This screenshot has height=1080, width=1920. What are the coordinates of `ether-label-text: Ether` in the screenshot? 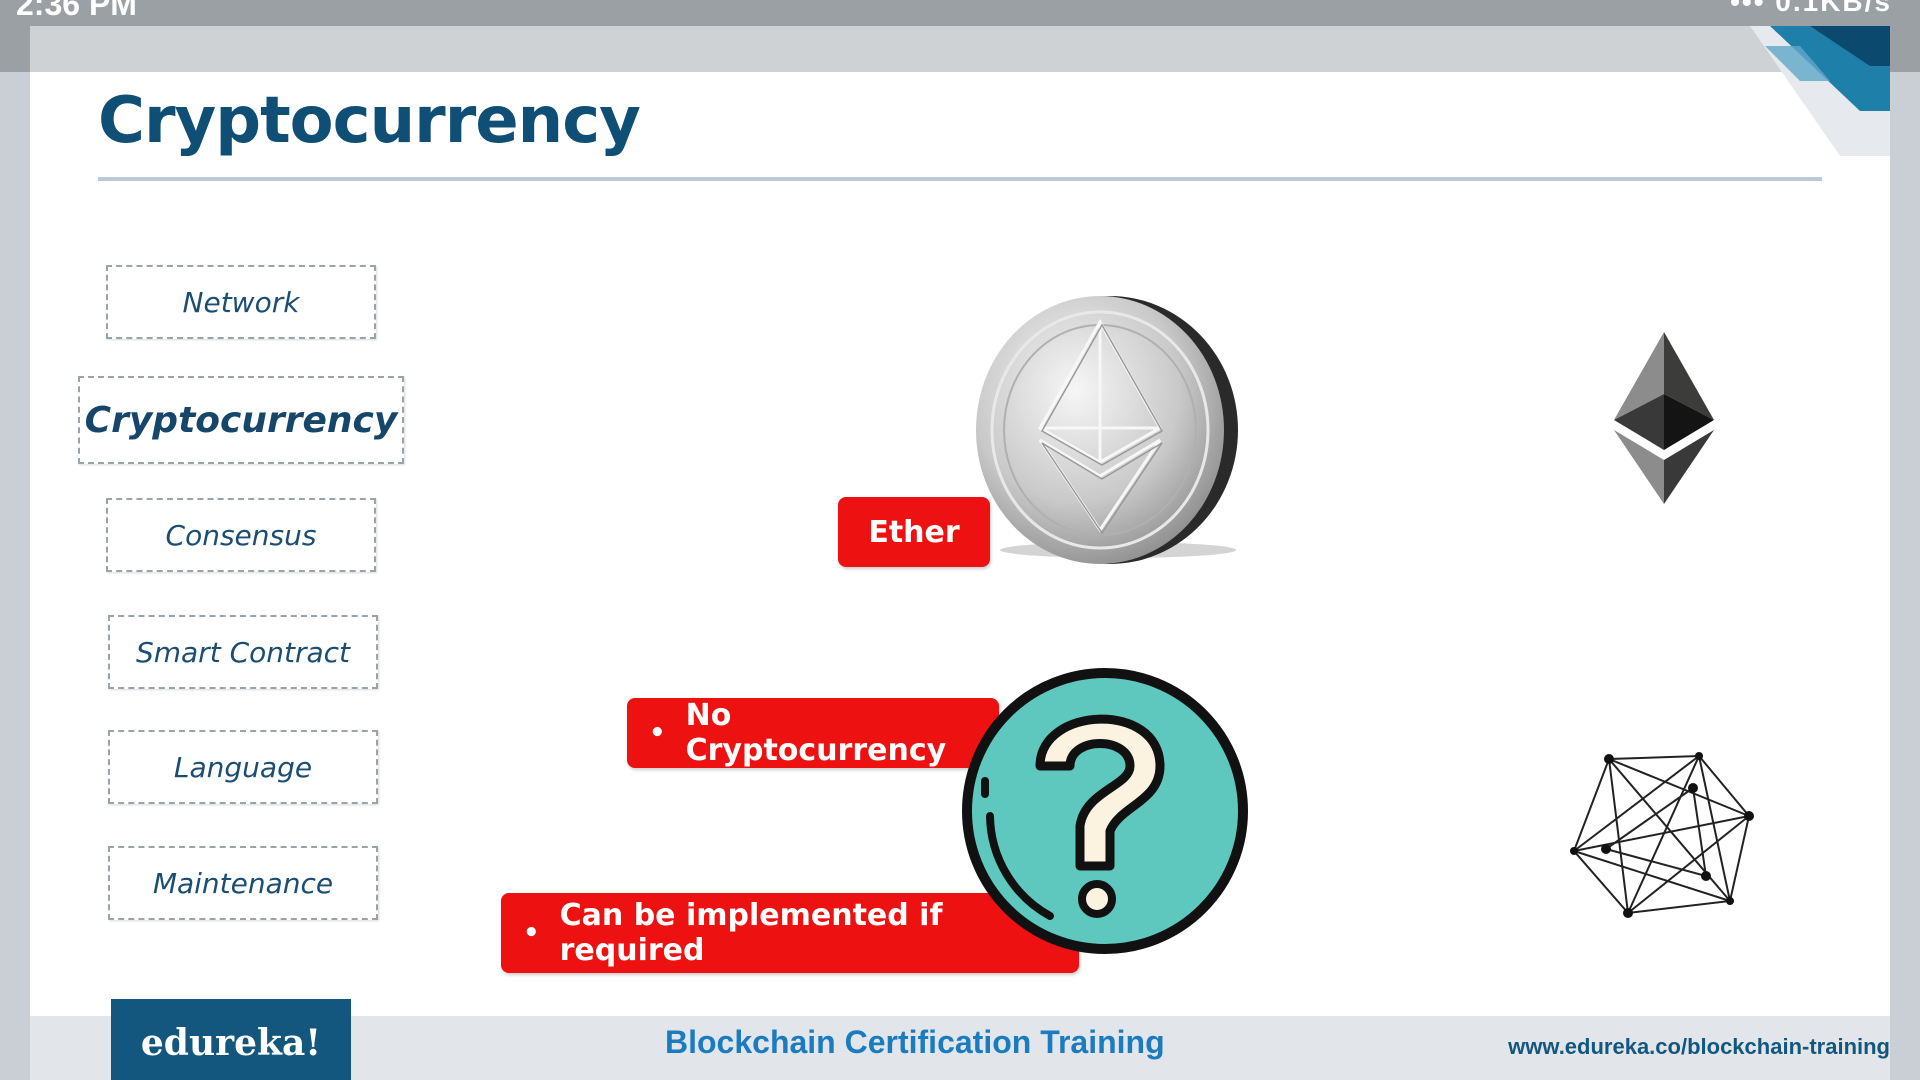 It's located at (914, 532).